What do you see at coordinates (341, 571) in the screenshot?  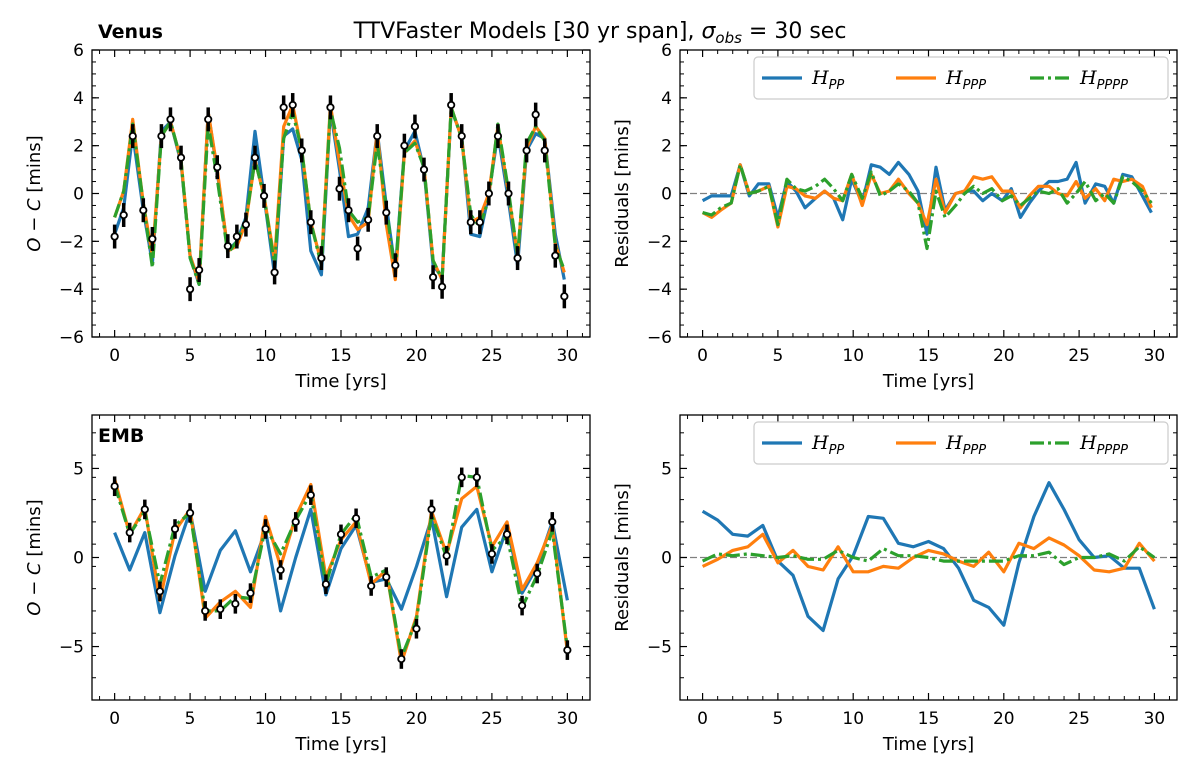 I see `series-line-ppp` at bounding box center [341, 571].